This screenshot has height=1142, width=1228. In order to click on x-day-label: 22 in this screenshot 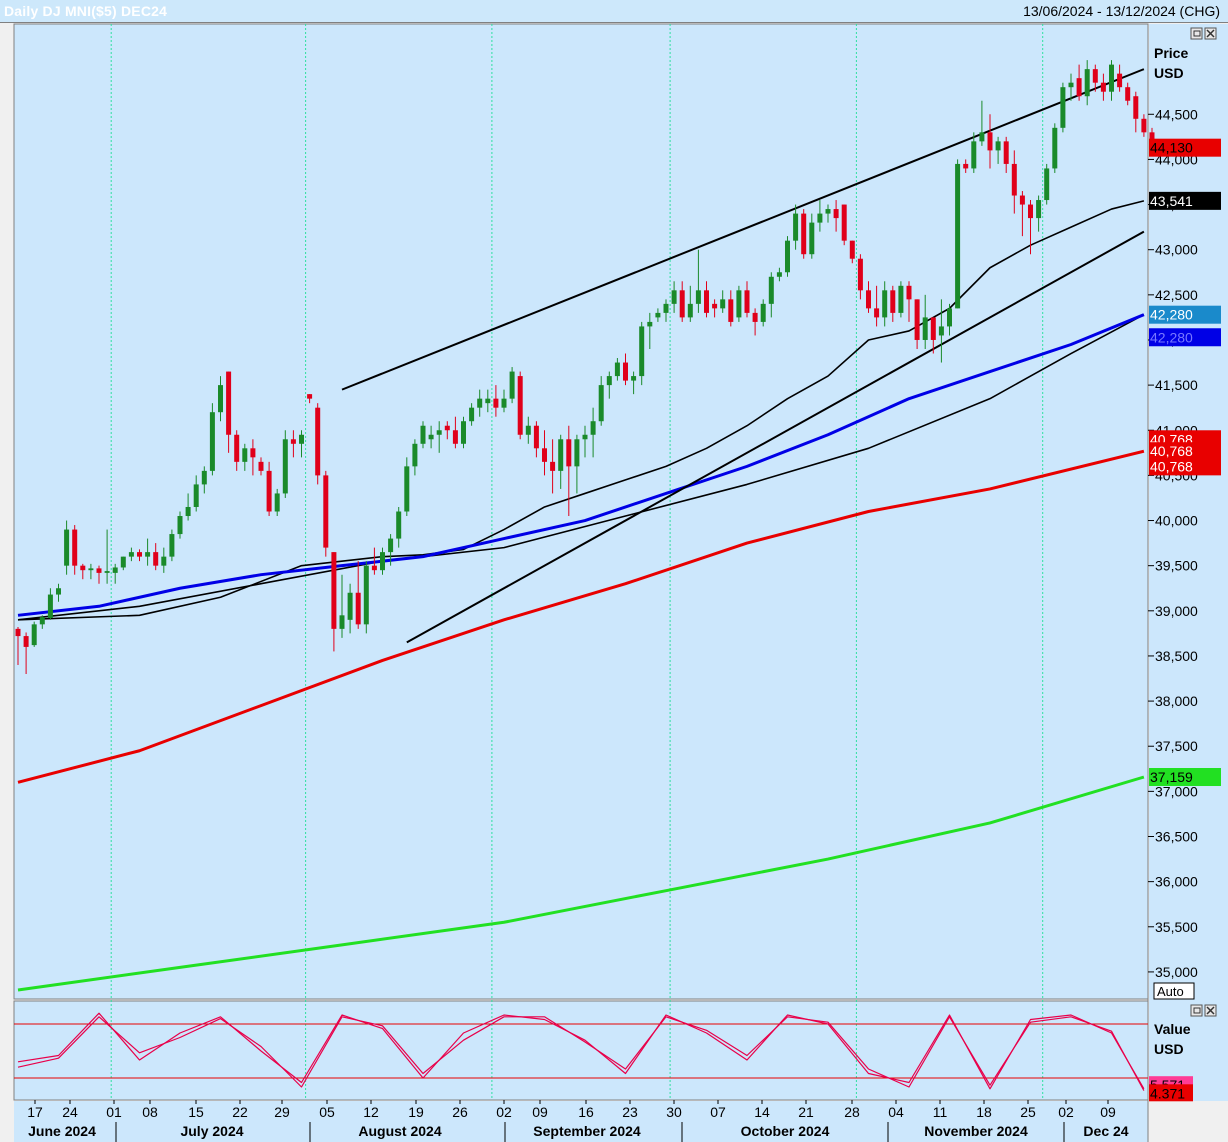, I will do `click(240, 1112)`.